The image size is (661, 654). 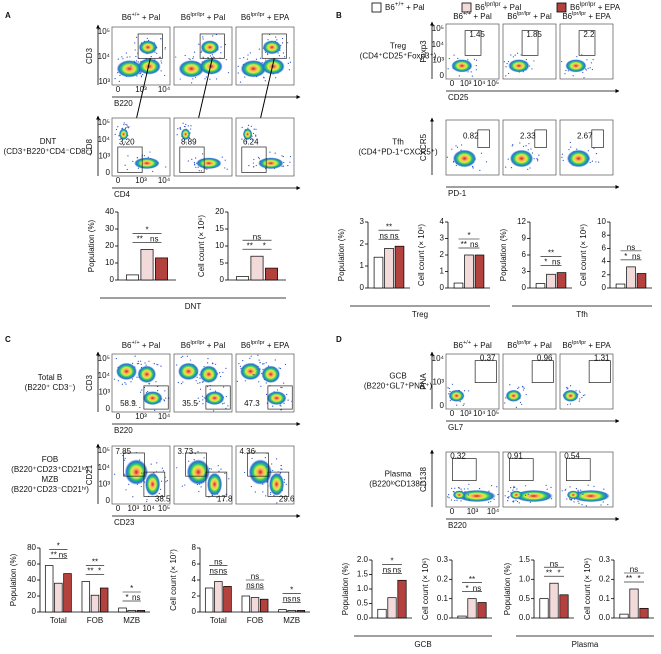 What do you see at coordinates (123, 430) in the screenshot?
I see `x-axis-label: B220` at bounding box center [123, 430].